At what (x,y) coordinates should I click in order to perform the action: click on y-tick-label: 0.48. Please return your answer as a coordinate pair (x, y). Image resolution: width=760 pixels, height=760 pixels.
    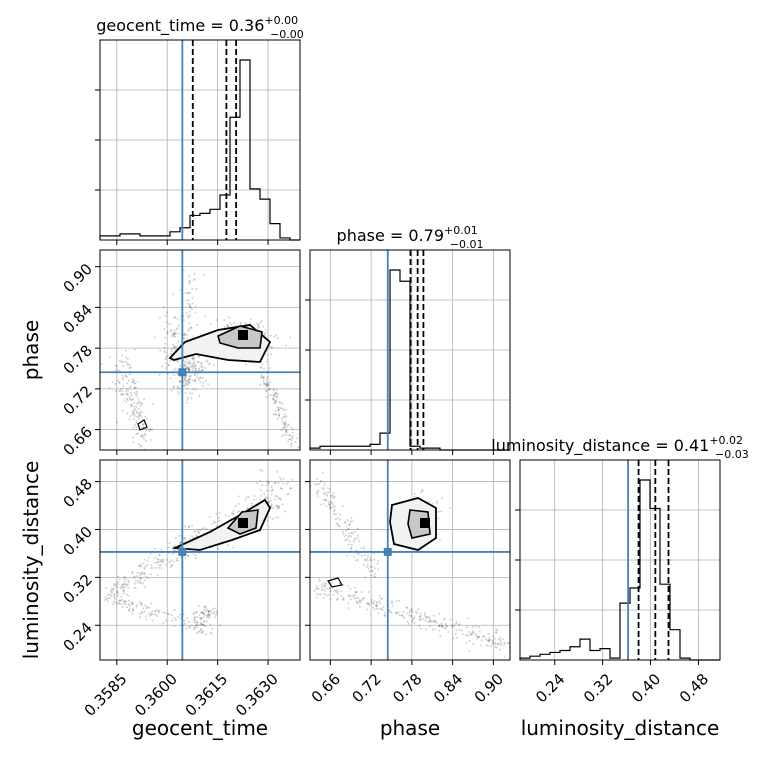
    Looking at the image, I should click on (78, 493).